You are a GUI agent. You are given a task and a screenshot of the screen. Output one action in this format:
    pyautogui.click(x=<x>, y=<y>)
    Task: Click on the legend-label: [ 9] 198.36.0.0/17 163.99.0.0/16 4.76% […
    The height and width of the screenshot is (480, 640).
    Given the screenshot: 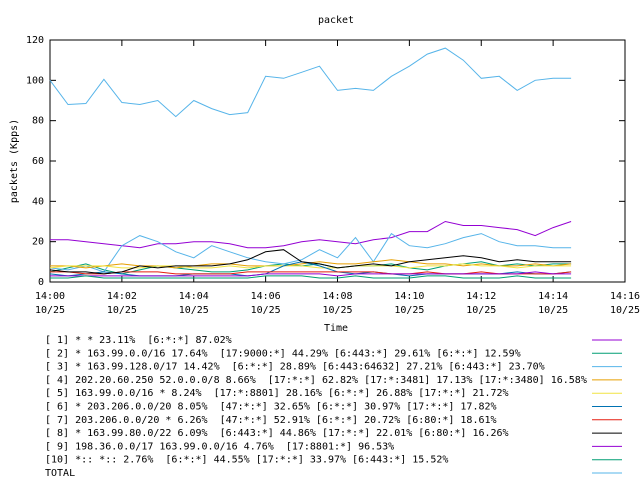 What is the action you would take?
    pyautogui.click(x=219, y=446)
    